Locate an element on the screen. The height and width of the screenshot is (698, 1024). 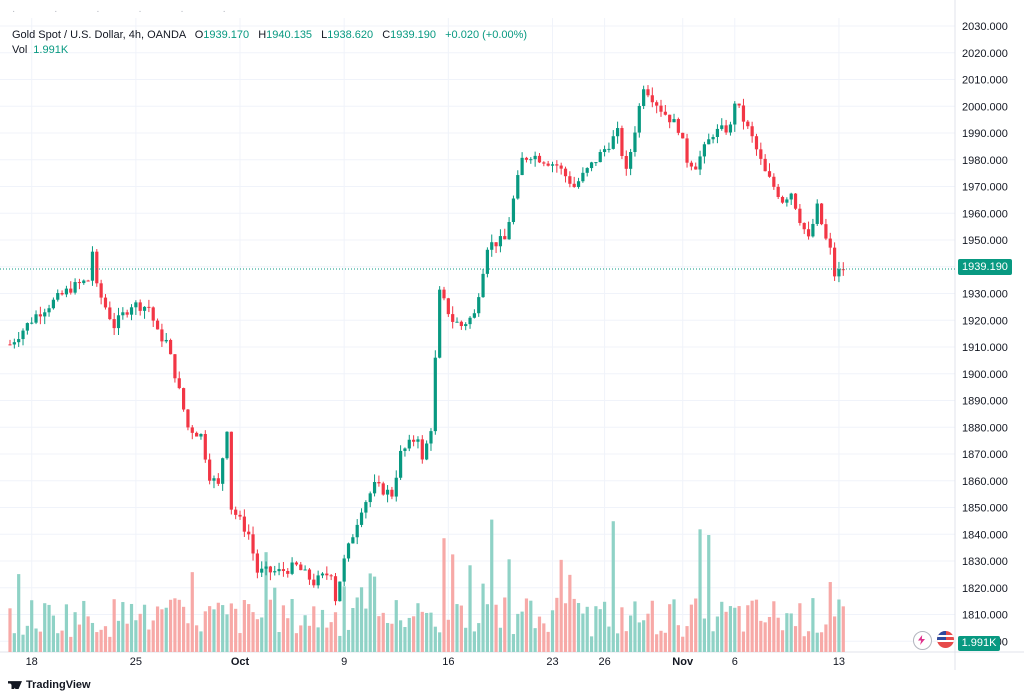
last-price-badge: 1939.190 is located at coordinates (985, 267).